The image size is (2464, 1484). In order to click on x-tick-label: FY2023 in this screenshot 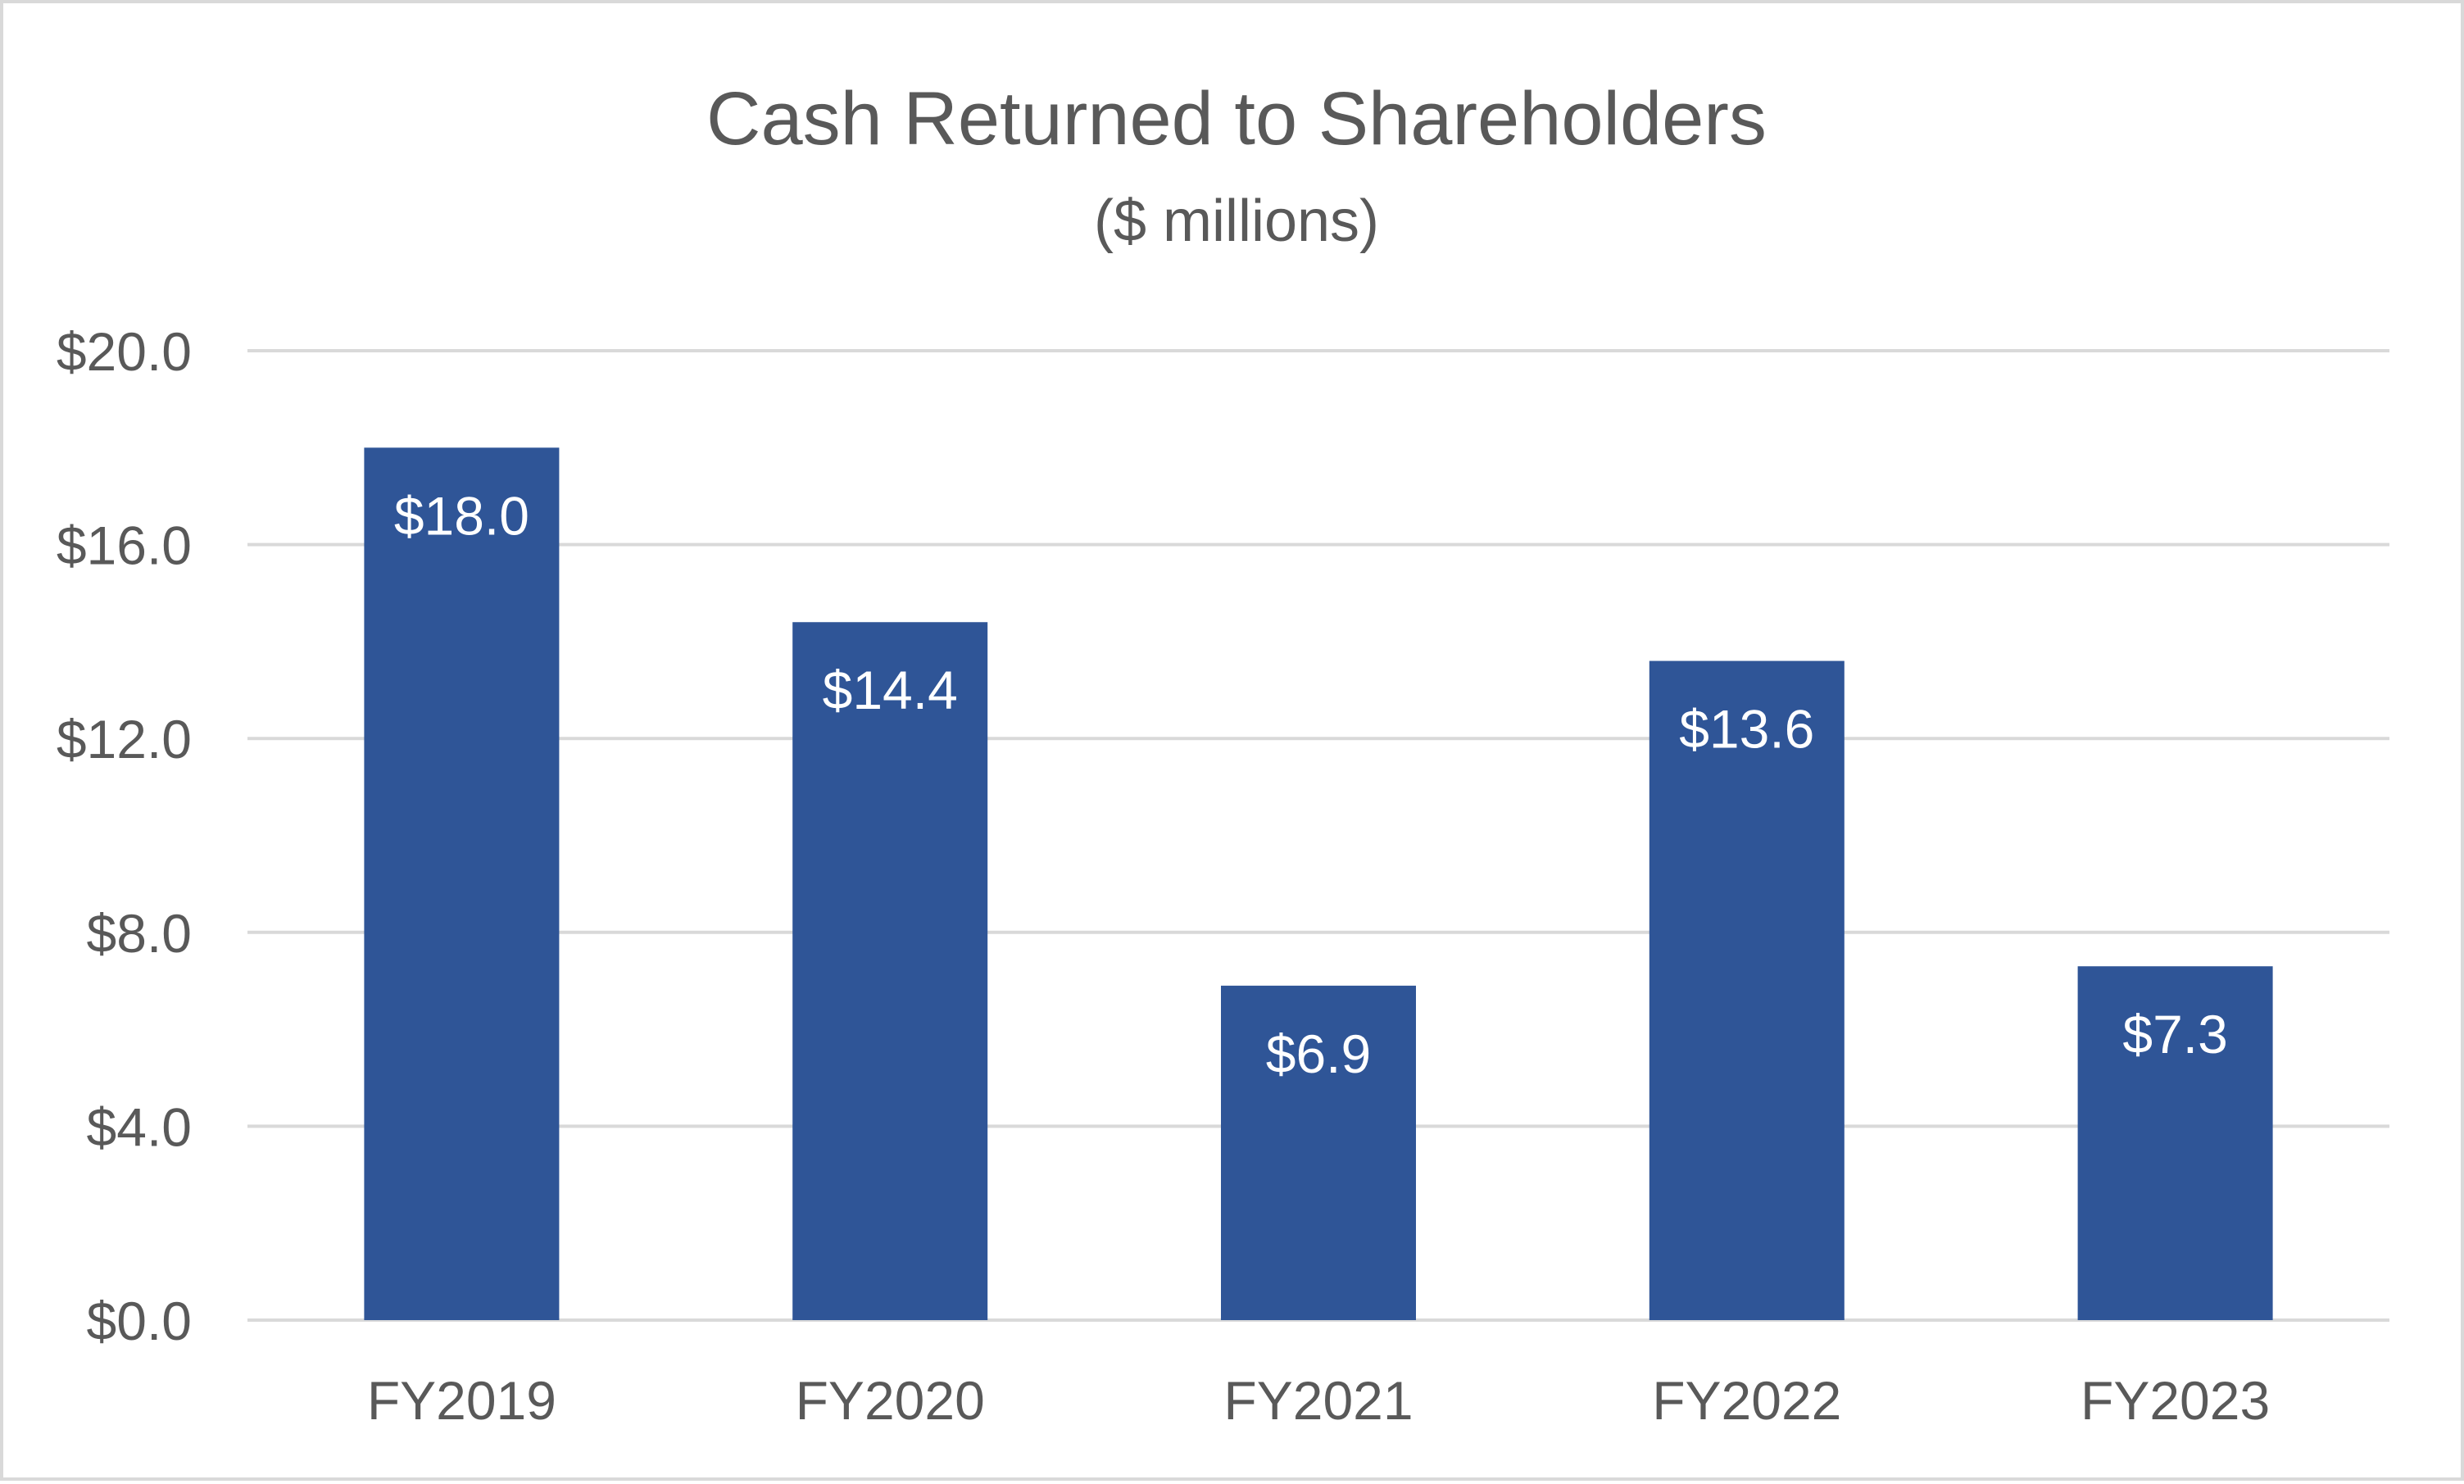, I will do `click(2175, 1400)`.